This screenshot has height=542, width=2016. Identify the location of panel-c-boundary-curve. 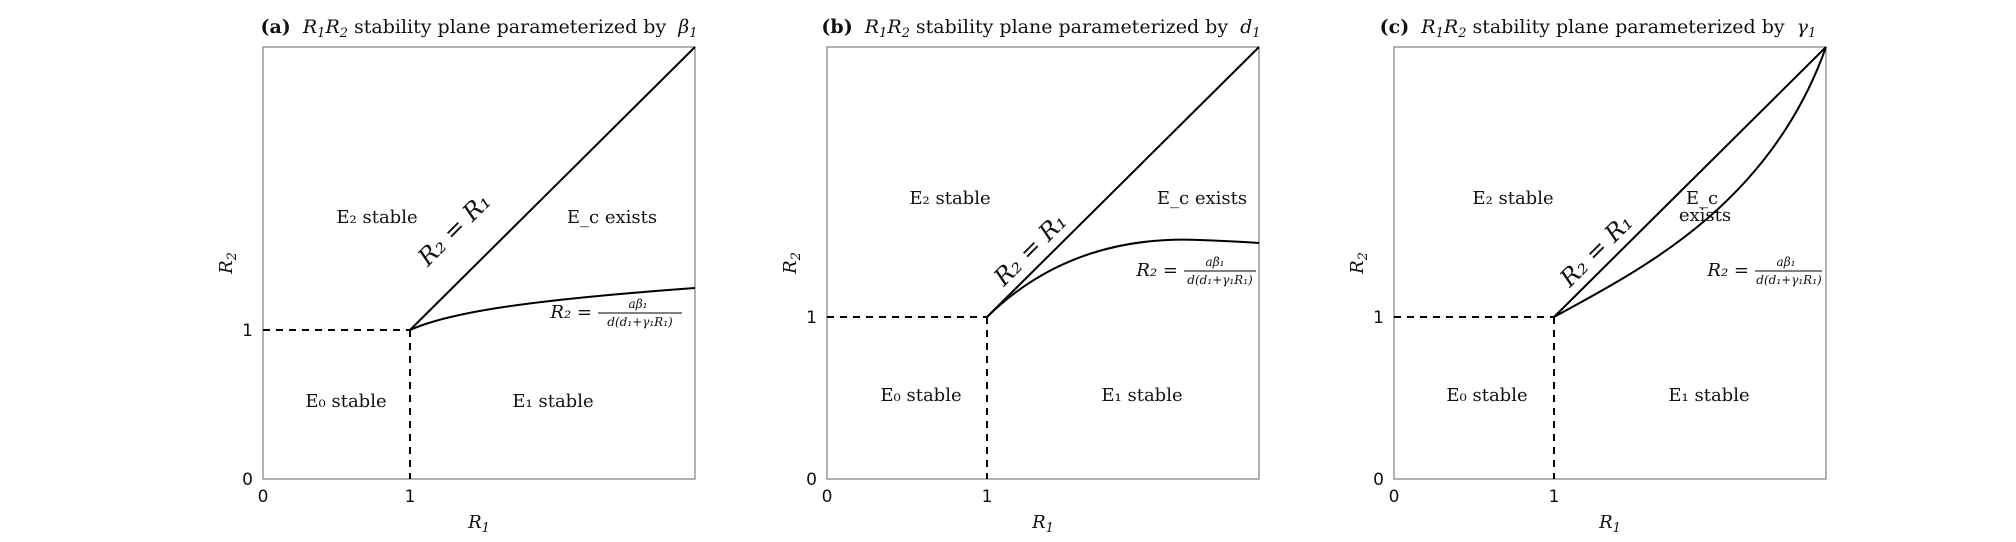
(1690, 182).